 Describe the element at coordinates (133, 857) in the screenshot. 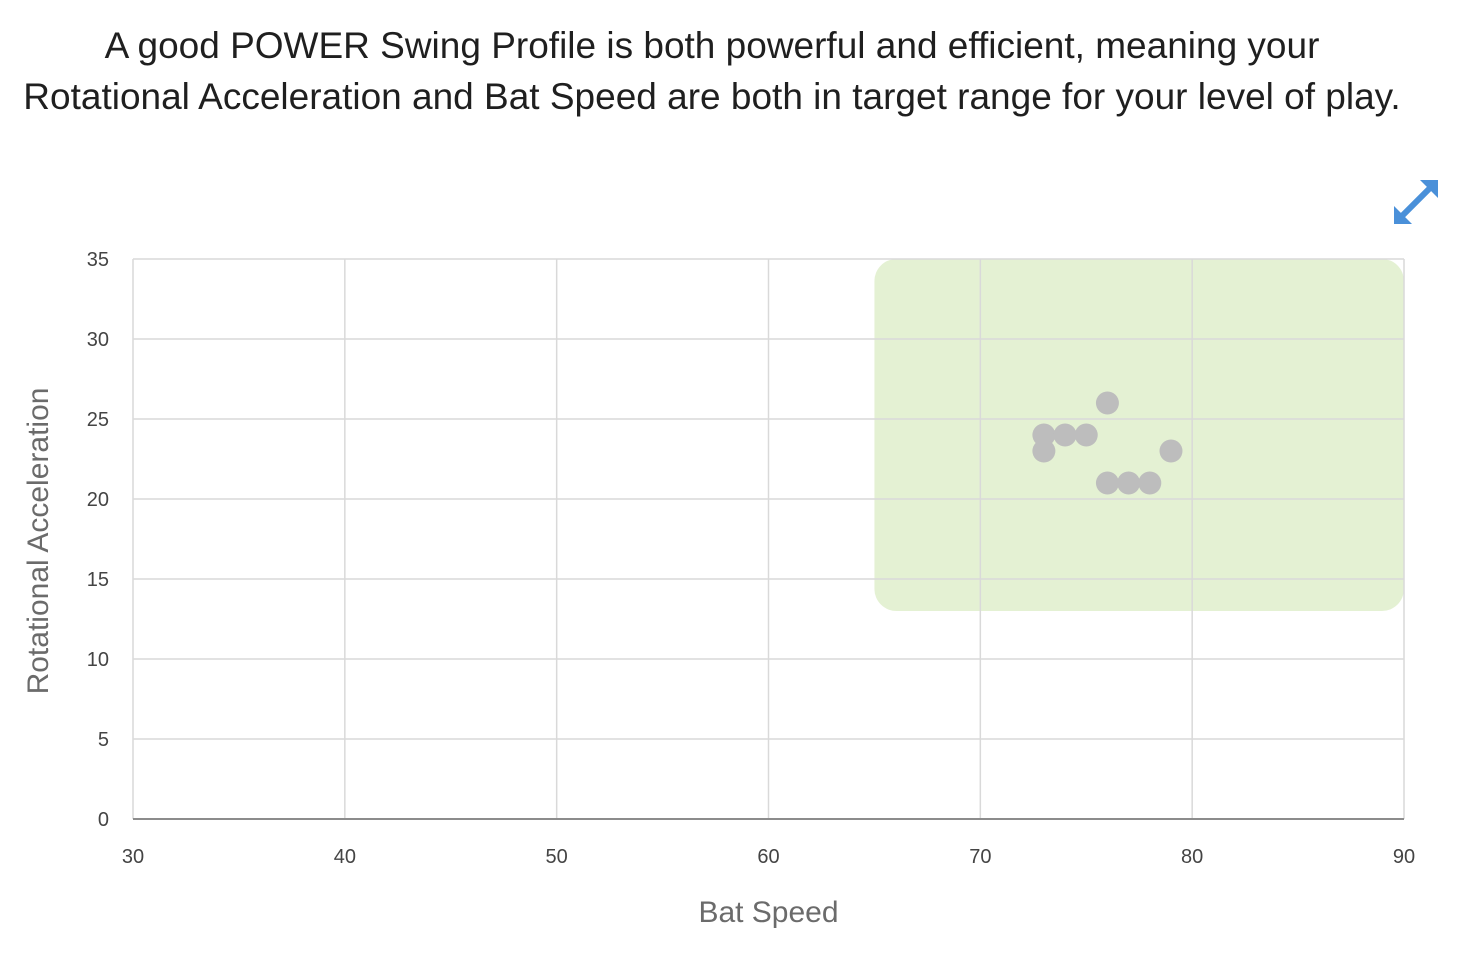

I see `x-tick-label: 30` at that location.